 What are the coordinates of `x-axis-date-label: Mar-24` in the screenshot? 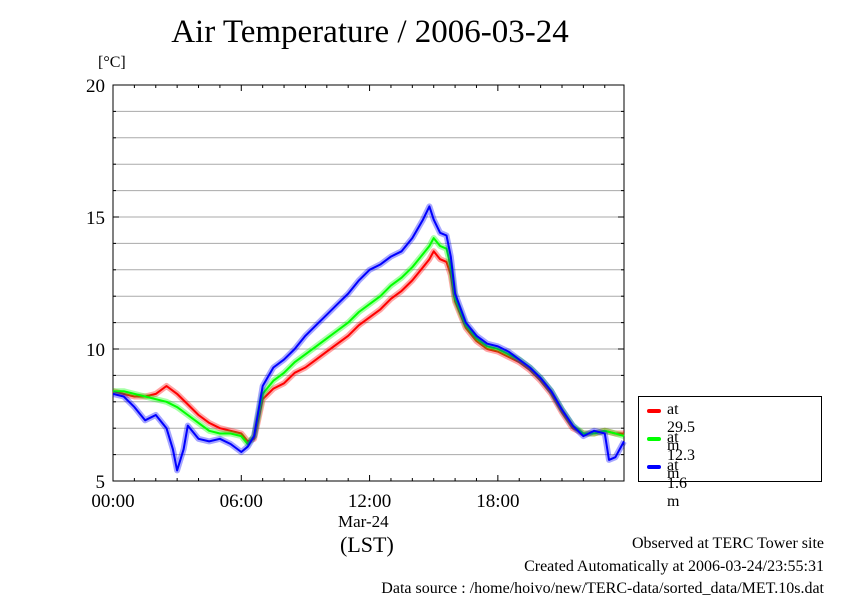 It's located at (363, 521).